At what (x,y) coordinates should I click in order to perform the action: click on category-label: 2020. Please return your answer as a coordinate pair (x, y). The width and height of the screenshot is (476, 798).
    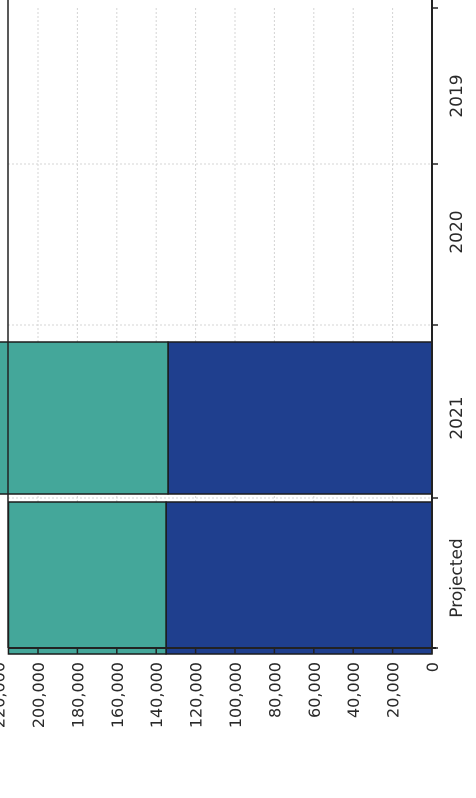
    Looking at the image, I should click on (457, 231).